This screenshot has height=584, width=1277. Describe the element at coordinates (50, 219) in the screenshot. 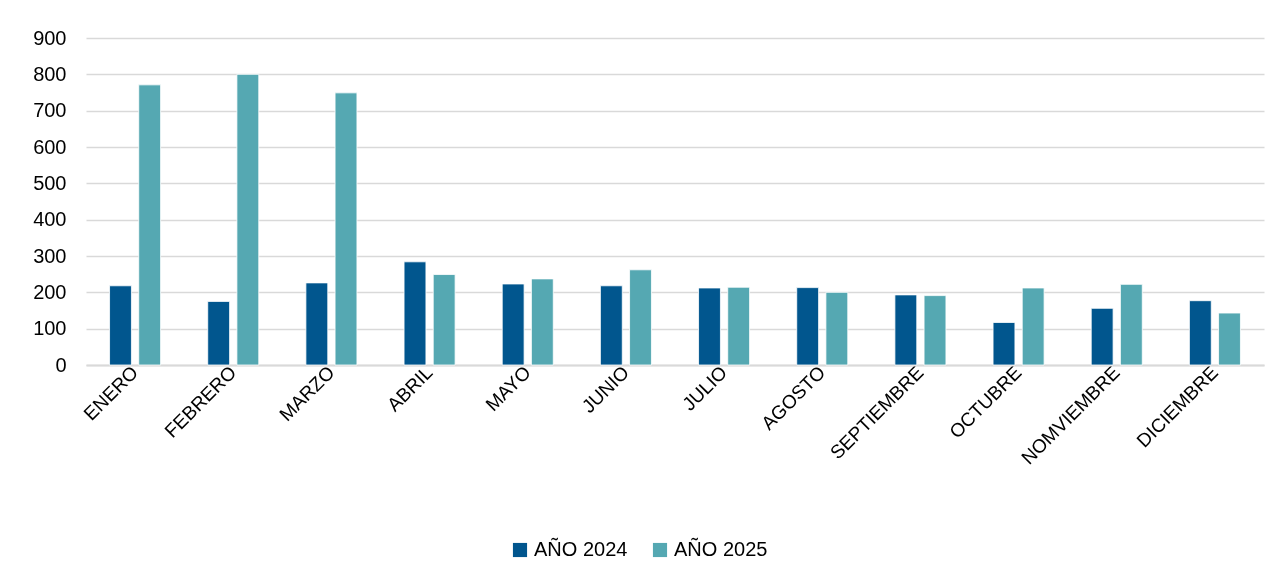

I see `y-tick-label: 400` at that location.